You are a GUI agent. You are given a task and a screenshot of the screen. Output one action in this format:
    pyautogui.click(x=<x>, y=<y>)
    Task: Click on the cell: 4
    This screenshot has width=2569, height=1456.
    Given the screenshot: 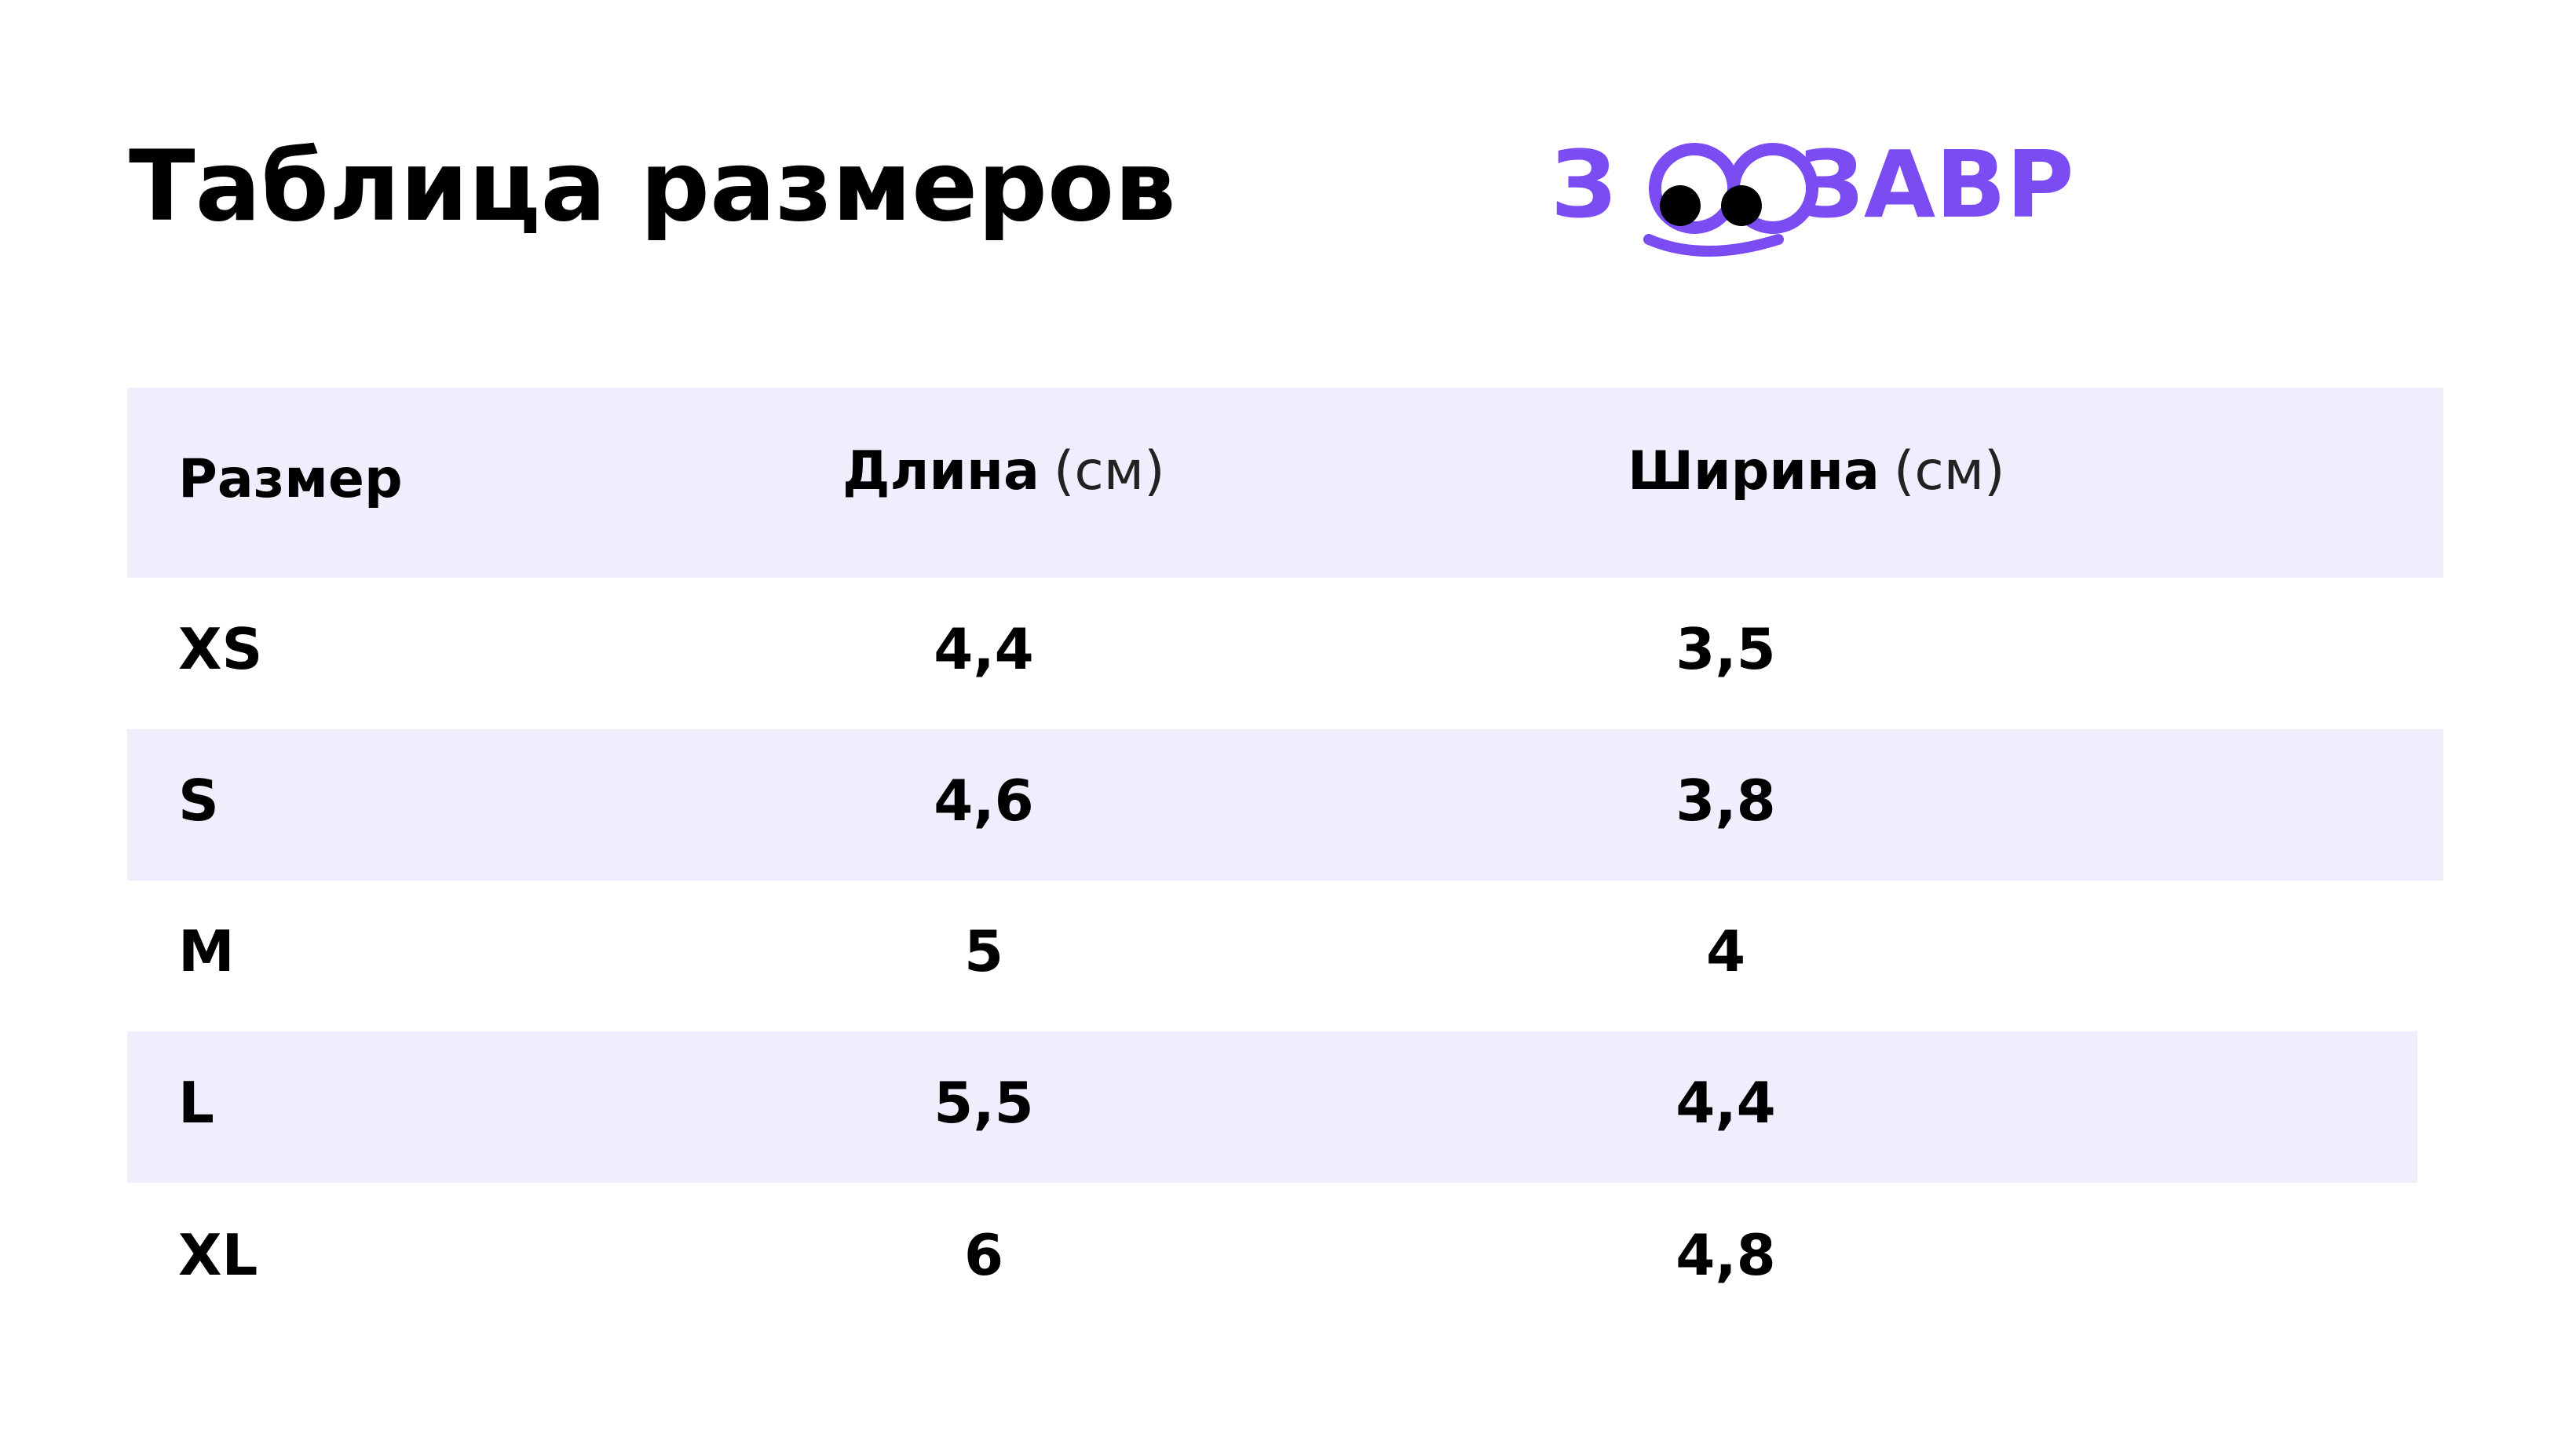 What is the action you would take?
    pyautogui.click(x=1726, y=951)
    